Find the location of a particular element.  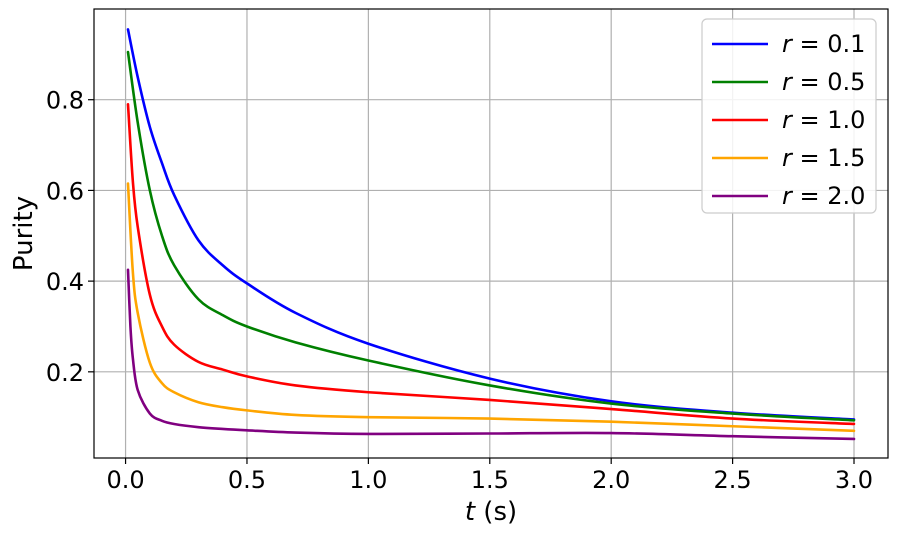

y-tick-label: 0.2 is located at coordinates (65, 373).